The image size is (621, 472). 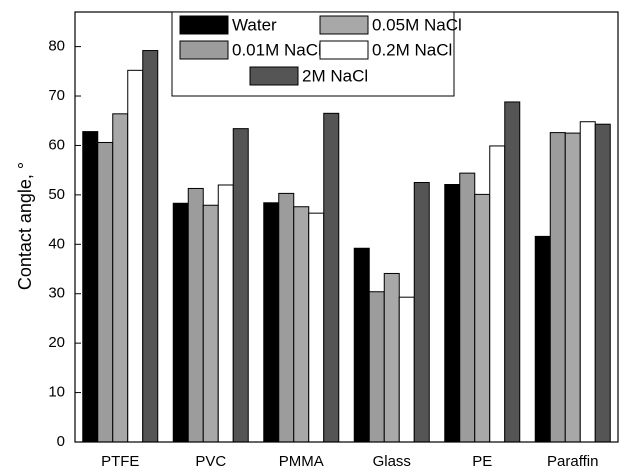 I want to click on y-tick-label: 30, so click(x=56, y=293).